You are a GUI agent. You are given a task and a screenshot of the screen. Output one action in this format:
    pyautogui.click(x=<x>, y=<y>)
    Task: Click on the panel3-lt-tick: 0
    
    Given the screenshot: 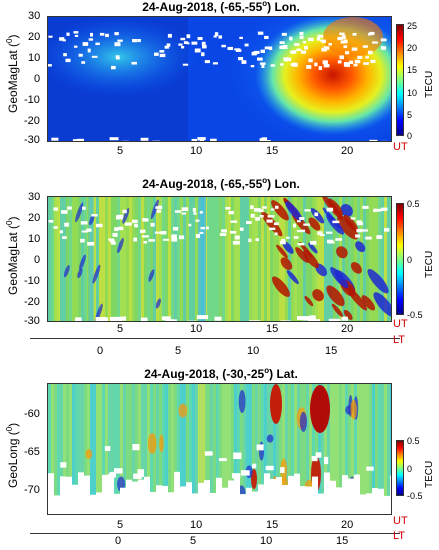 What is the action you would take?
    pyautogui.click(x=118, y=541)
    